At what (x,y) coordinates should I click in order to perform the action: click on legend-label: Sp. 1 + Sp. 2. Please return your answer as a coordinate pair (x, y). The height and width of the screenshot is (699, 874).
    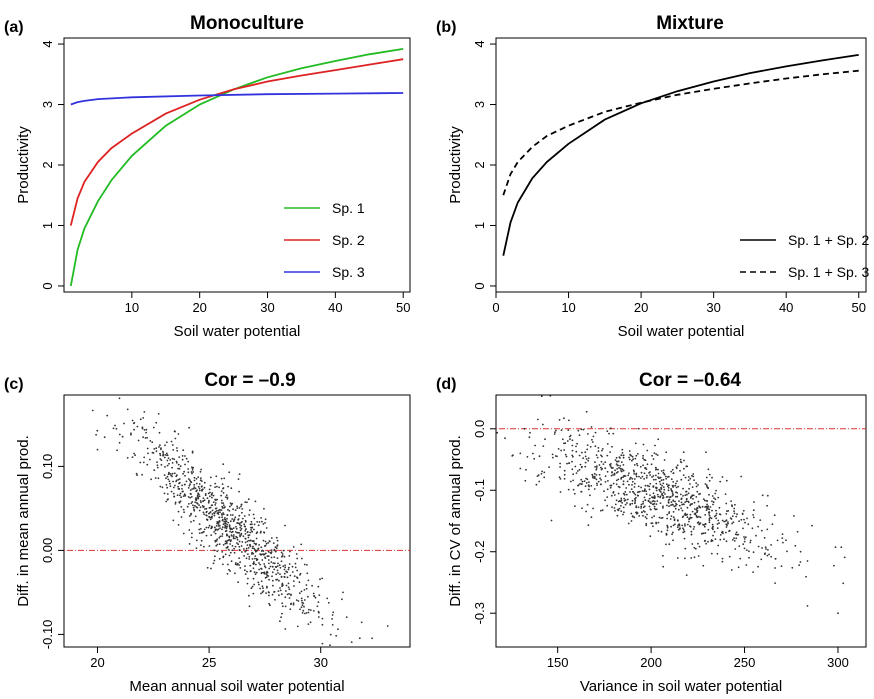
    Looking at the image, I should click on (829, 240).